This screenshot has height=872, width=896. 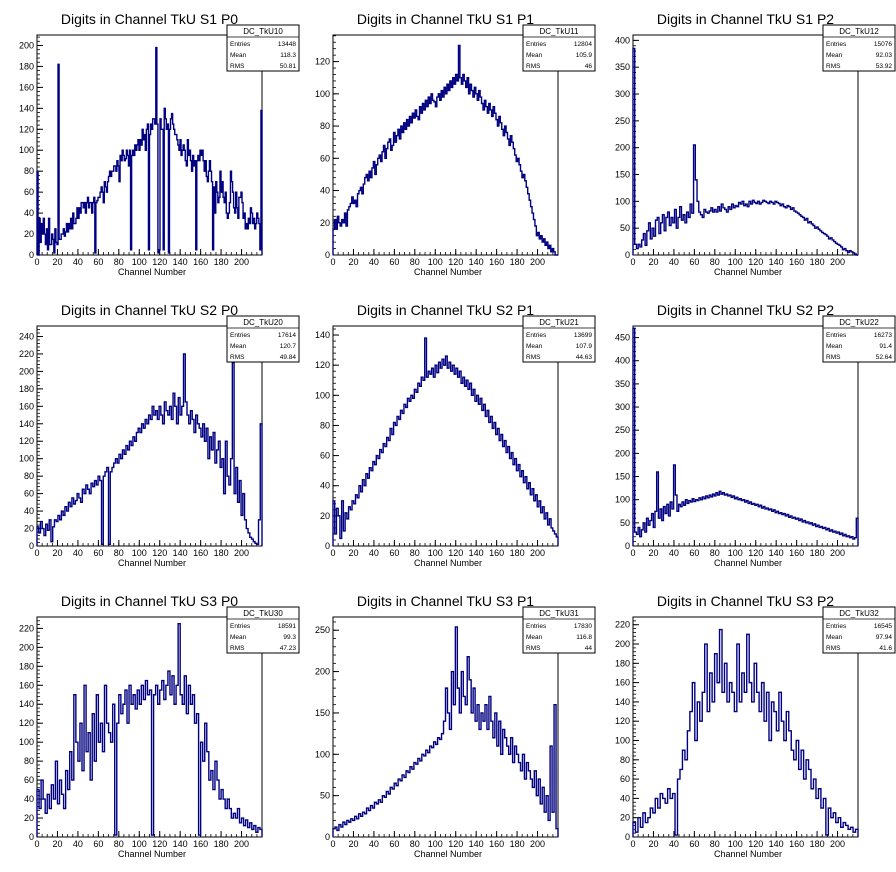 What do you see at coordinates (622, 683) in the screenshot?
I see `y-tick-label: 160` at bounding box center [622, 683].